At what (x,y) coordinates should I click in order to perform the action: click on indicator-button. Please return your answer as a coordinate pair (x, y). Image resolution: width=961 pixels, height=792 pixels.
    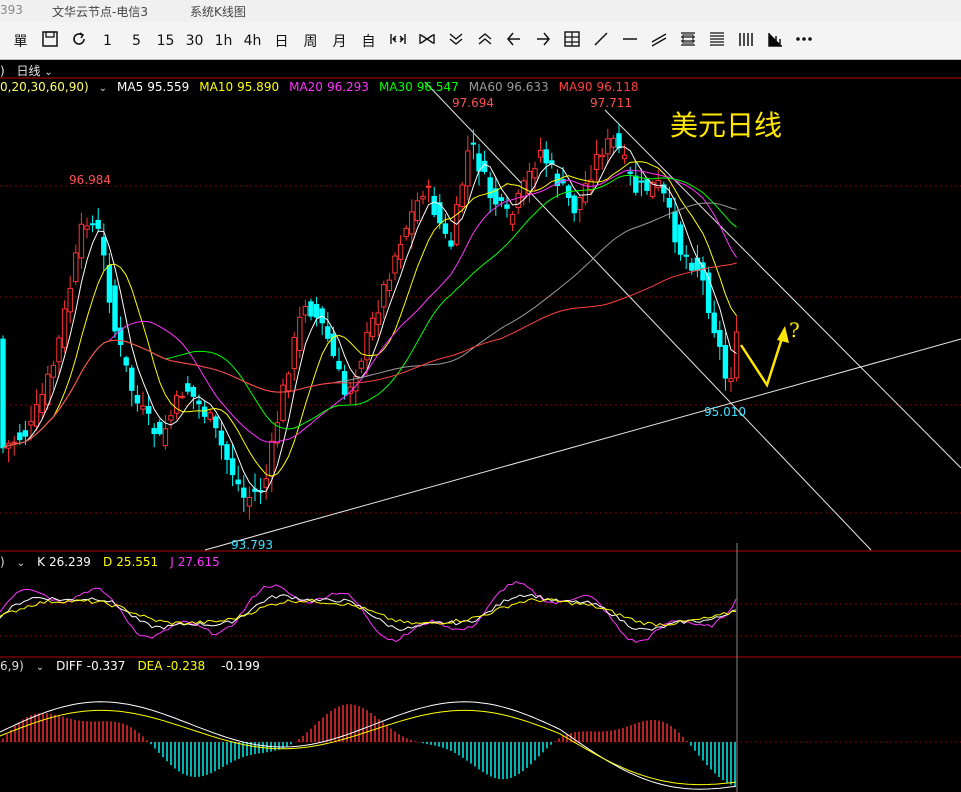
    Looking at the image, I should click on (774, 41).